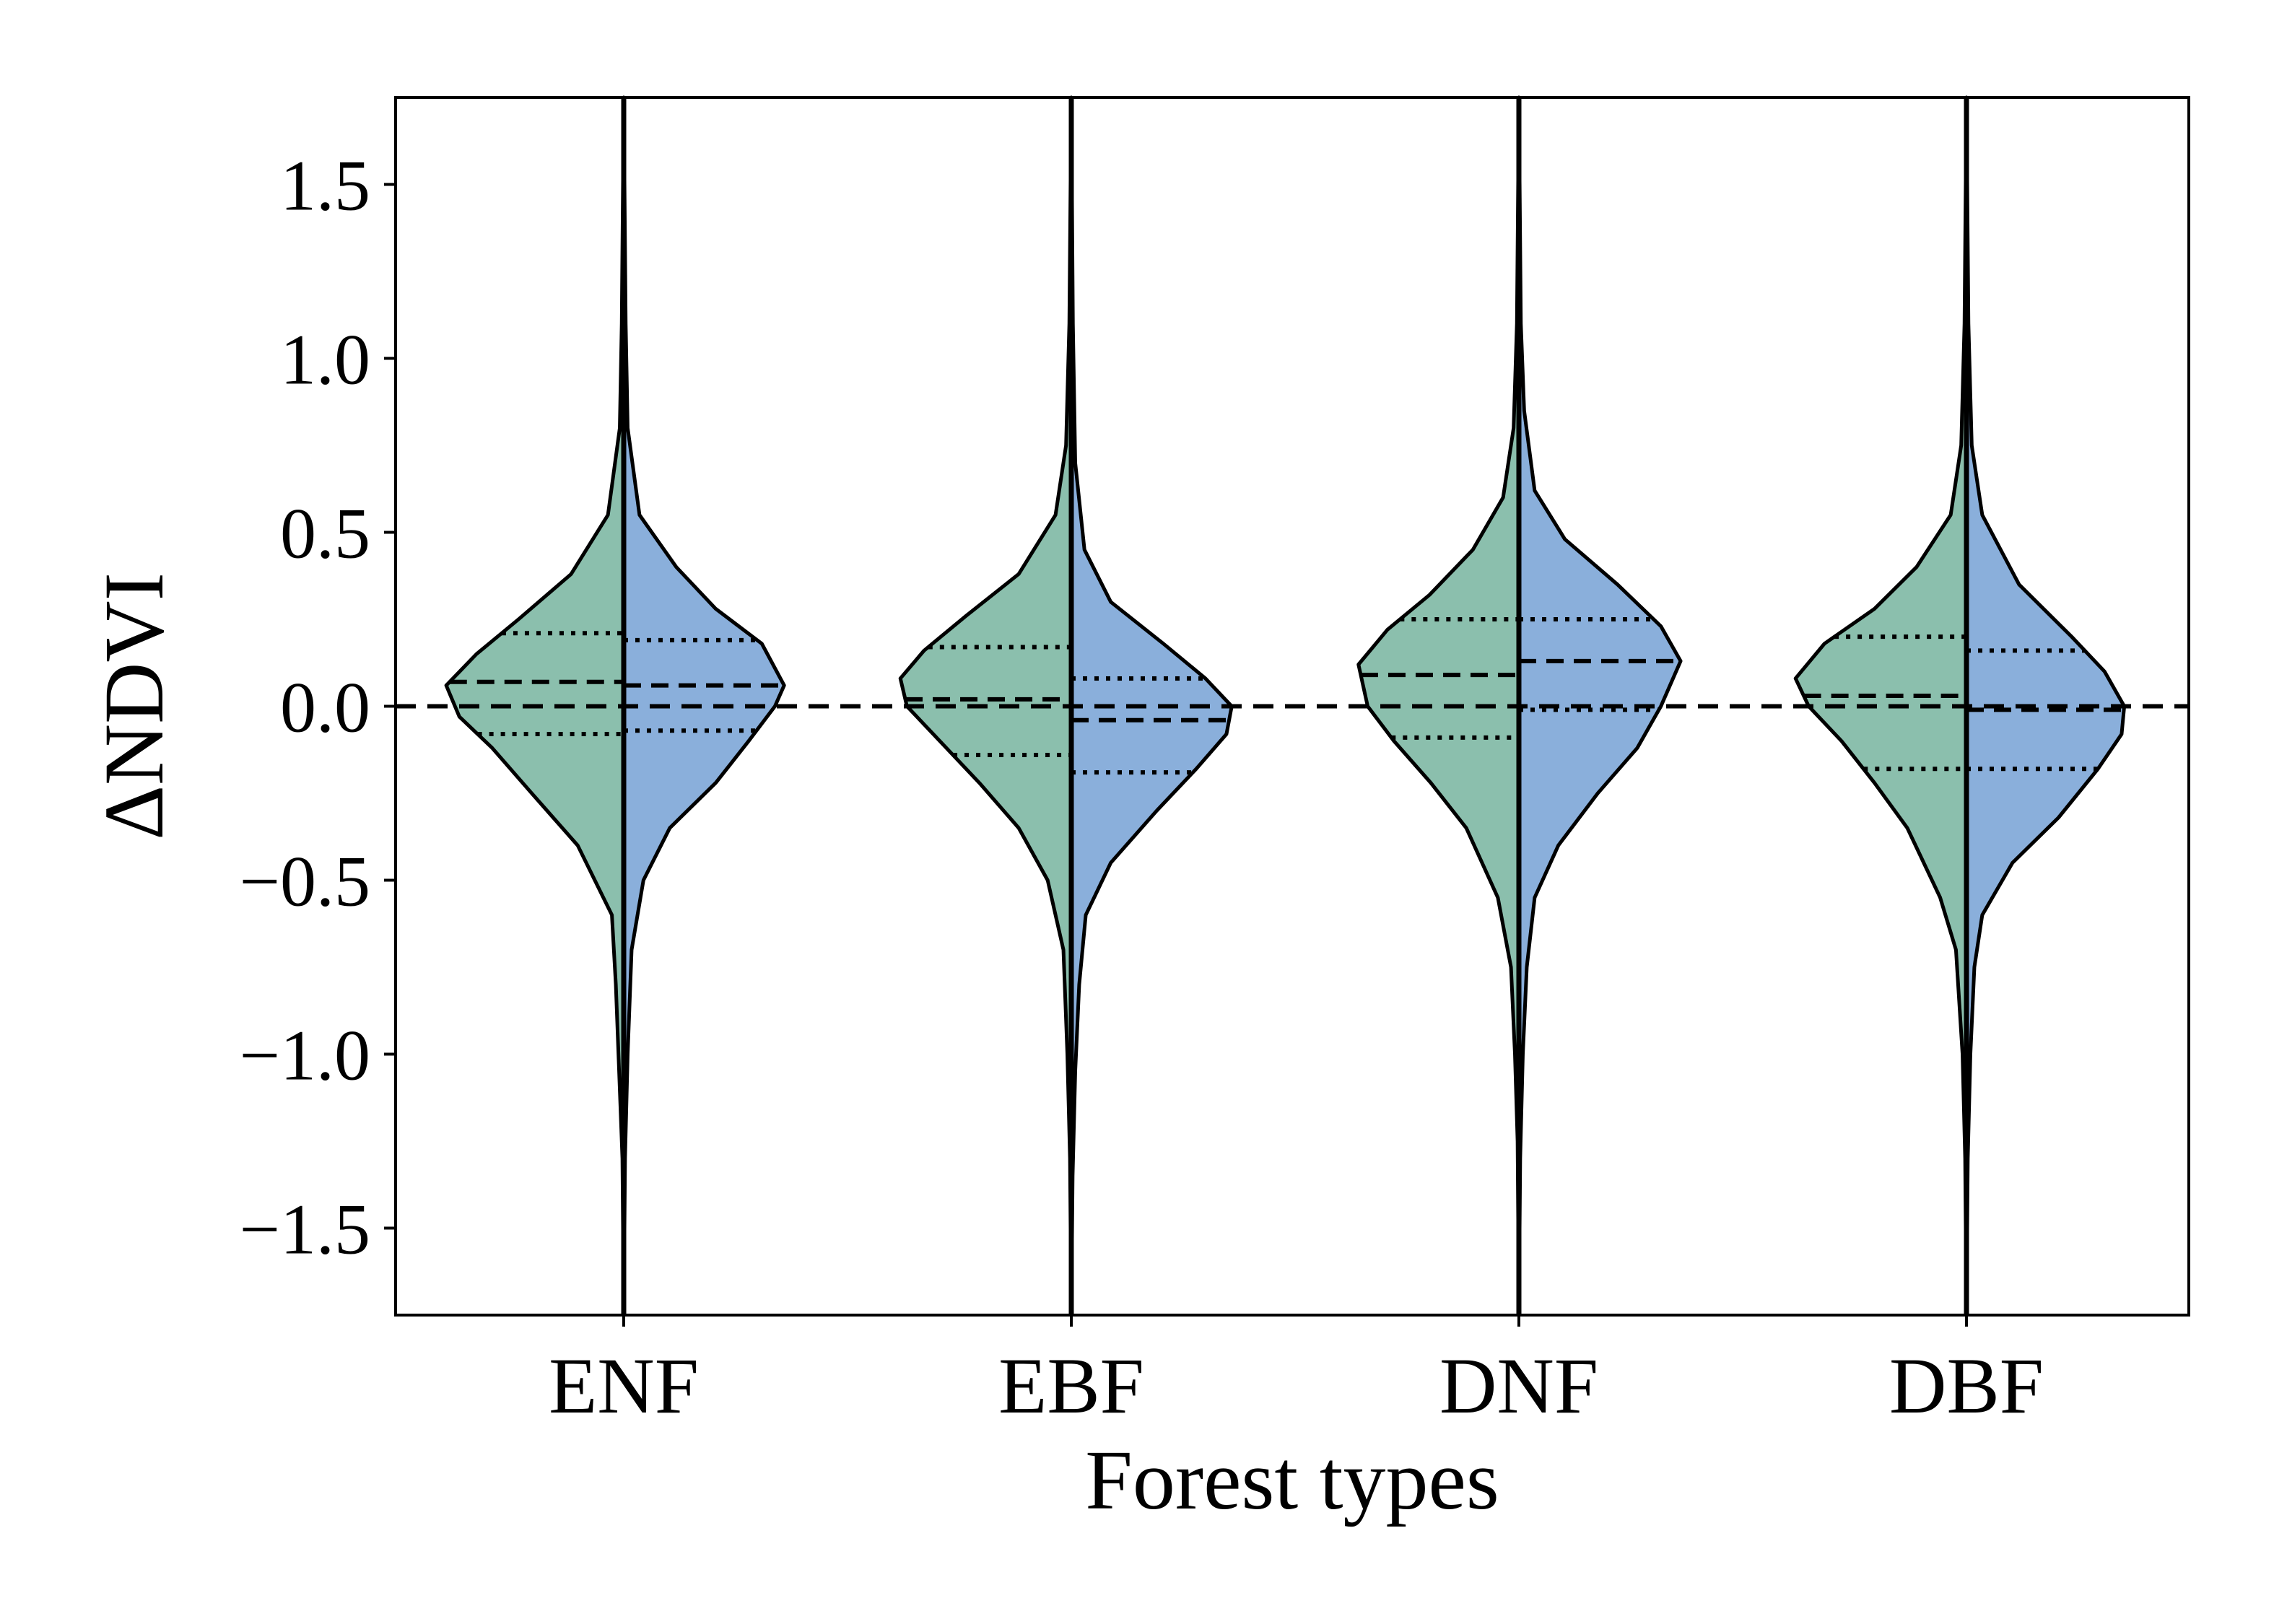  What do you see at coordinates (1967, 1386) in the screenshot?
I see `x-tick-label-dbf: DBF` at bounding box center [1967, 1386].